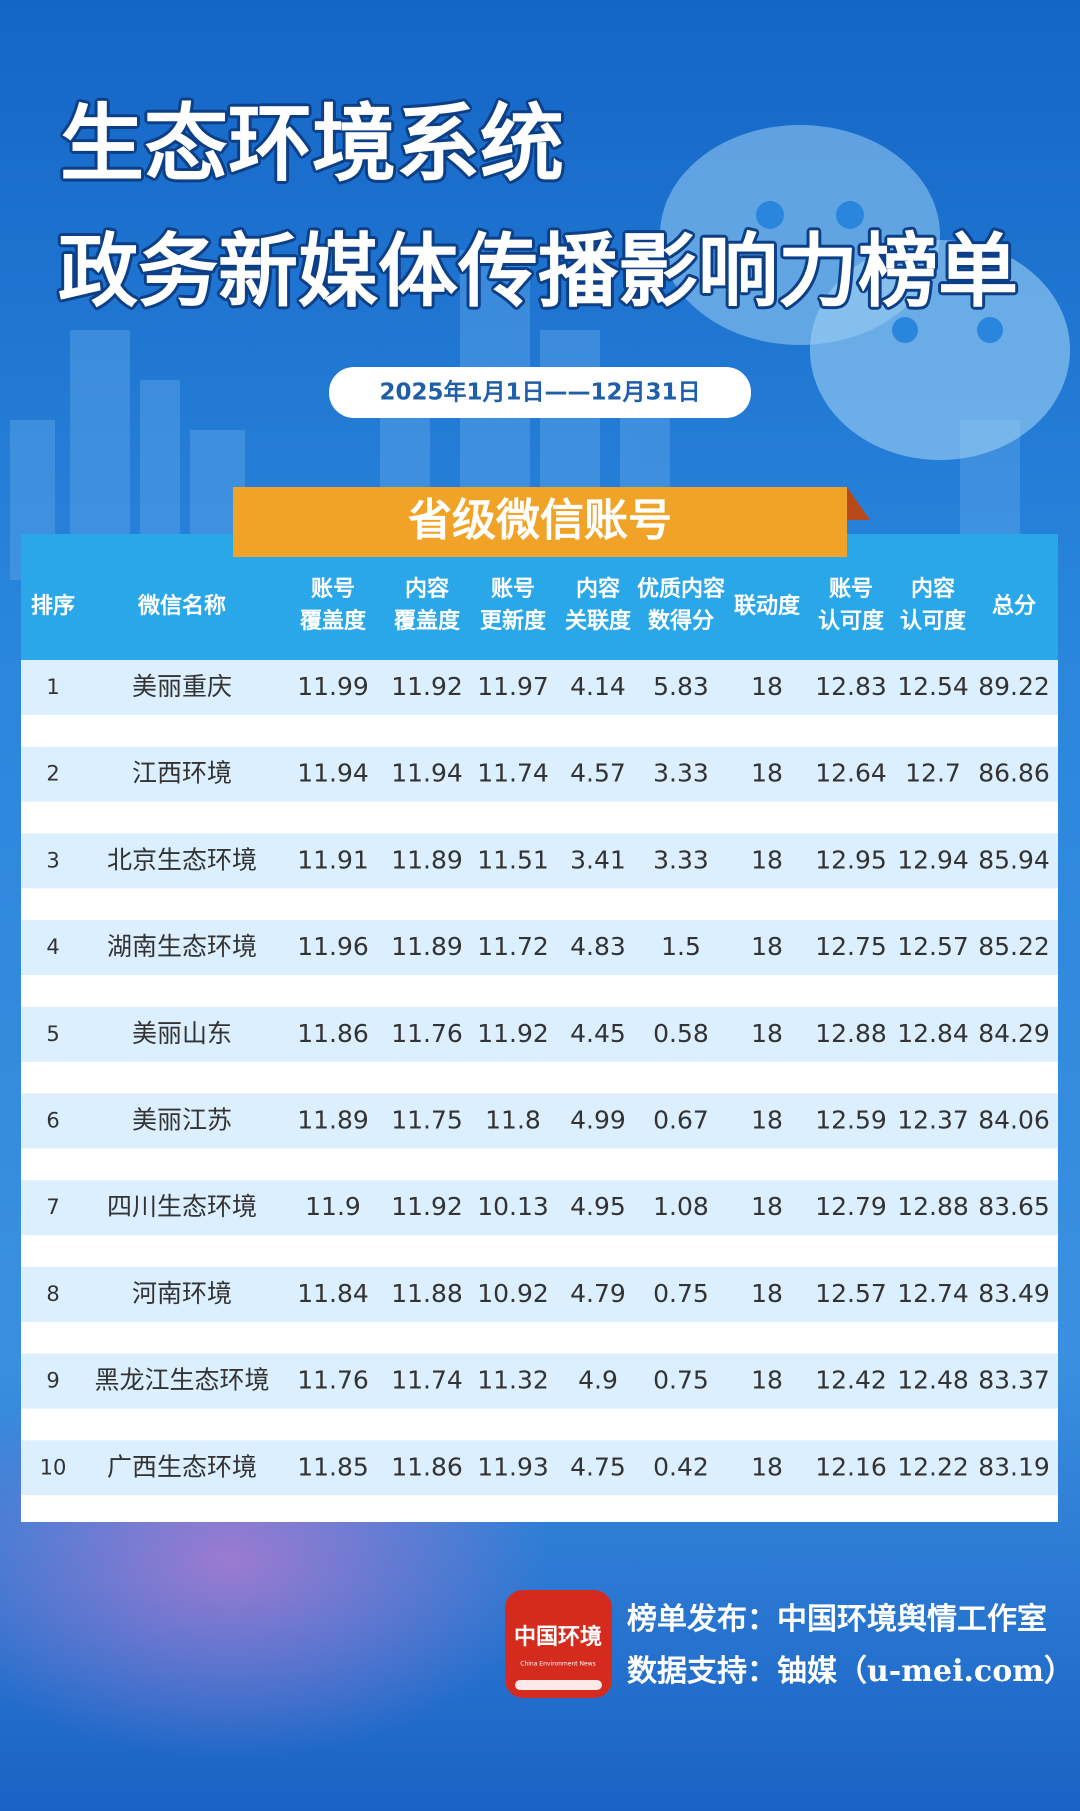 Image resolution: width=1080 pixels, height=1811 pixels. What do you see at coordinates (540, 392) in the screenshot?
I see `date-pill` at bounding box center [540, 392].